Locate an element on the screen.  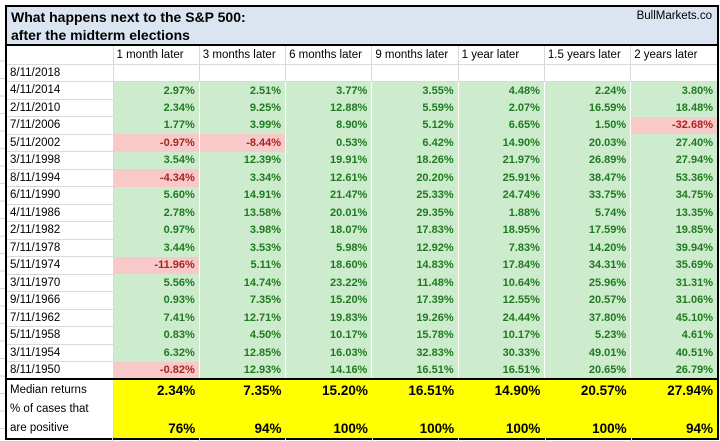
value-cell: 39.94% is located at coordinates (673, 248).